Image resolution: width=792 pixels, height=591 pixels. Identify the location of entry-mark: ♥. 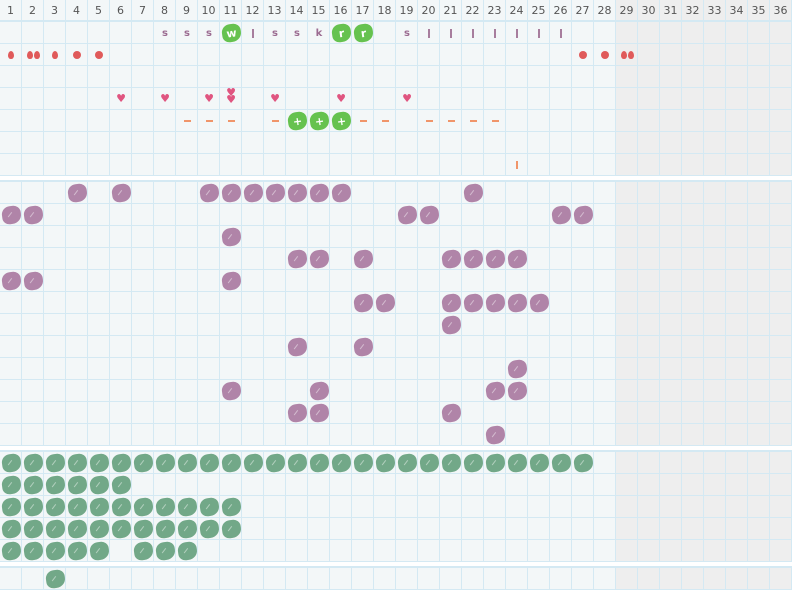
(209, 99).